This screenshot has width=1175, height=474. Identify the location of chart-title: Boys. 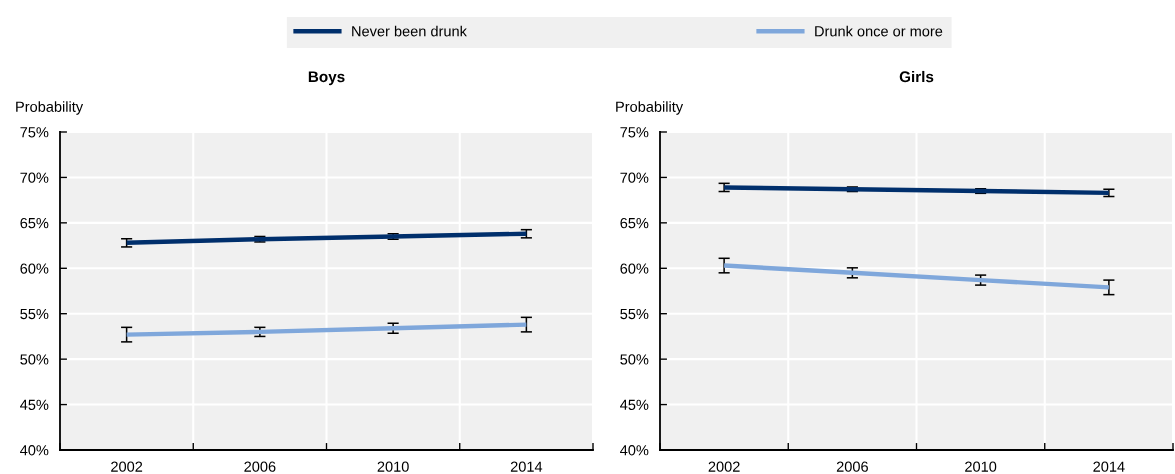
(326, 78).